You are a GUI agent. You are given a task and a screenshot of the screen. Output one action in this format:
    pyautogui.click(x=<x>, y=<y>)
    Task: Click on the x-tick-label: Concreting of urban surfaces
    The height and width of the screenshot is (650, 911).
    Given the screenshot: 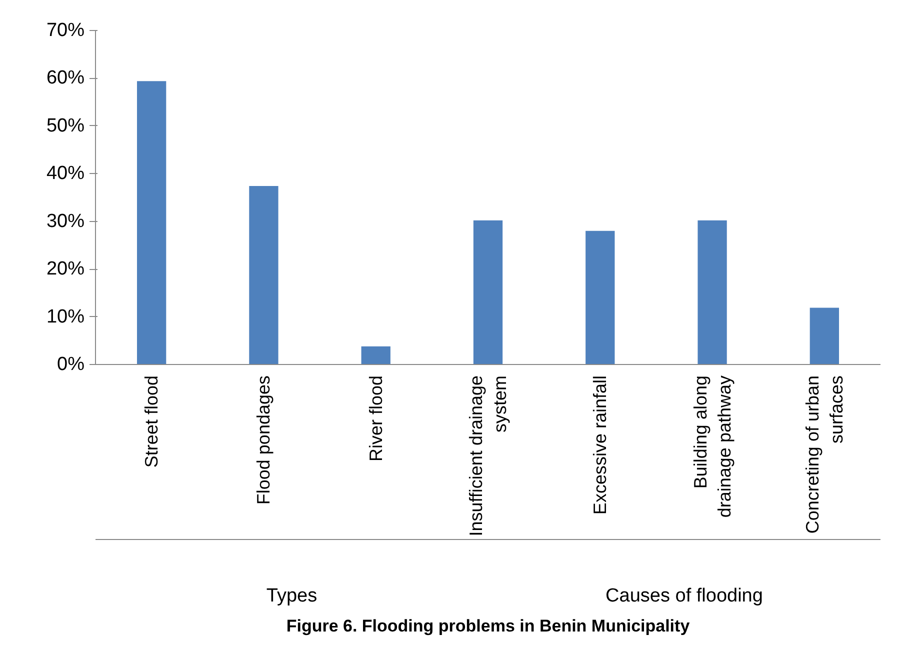 What is the action you would take?
    pyautogui.click(x=824, y=454)
    